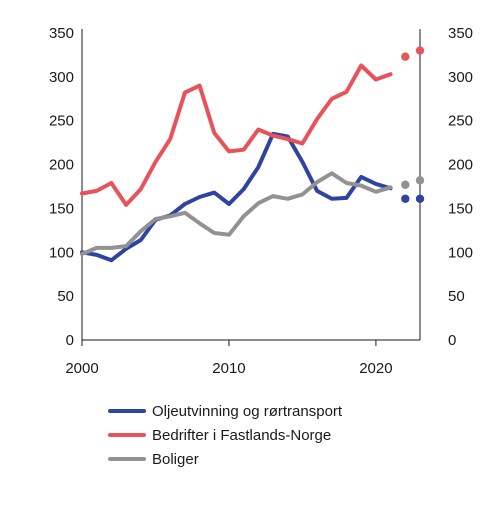  What do you see at coordinates (460, 33) in the screenshot?
I see `y-tick-label-right: 350` at bounding box center [460, 33].